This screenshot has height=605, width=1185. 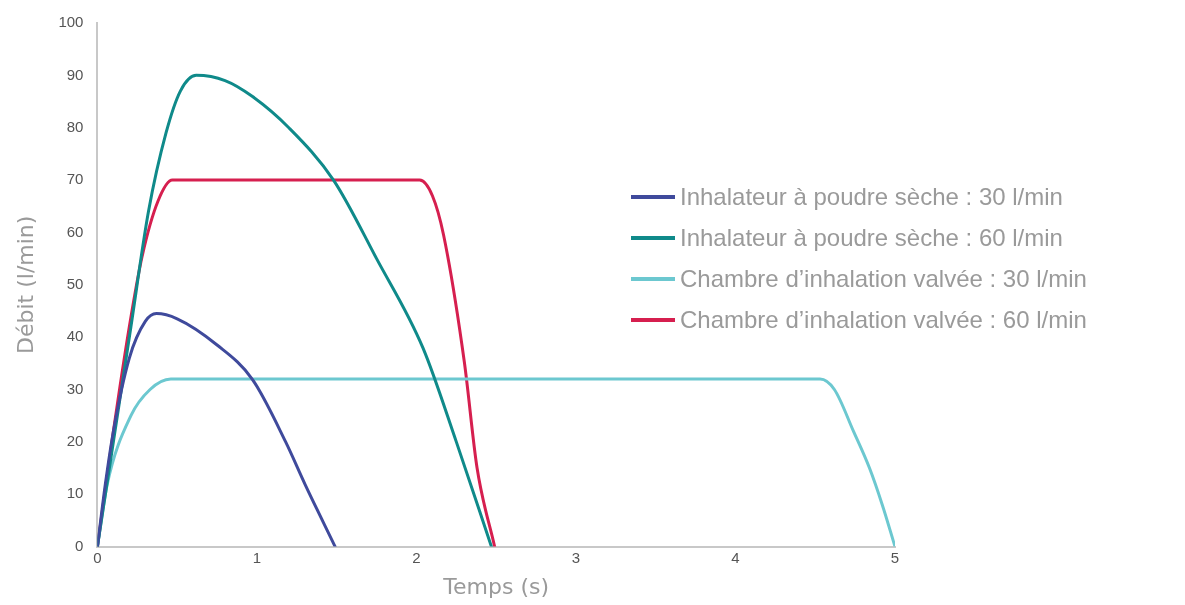 What do you see at coordinates (97, 557) in the screenshot?
I see `x-tick-label: 0` at bounding box center [97, 557].